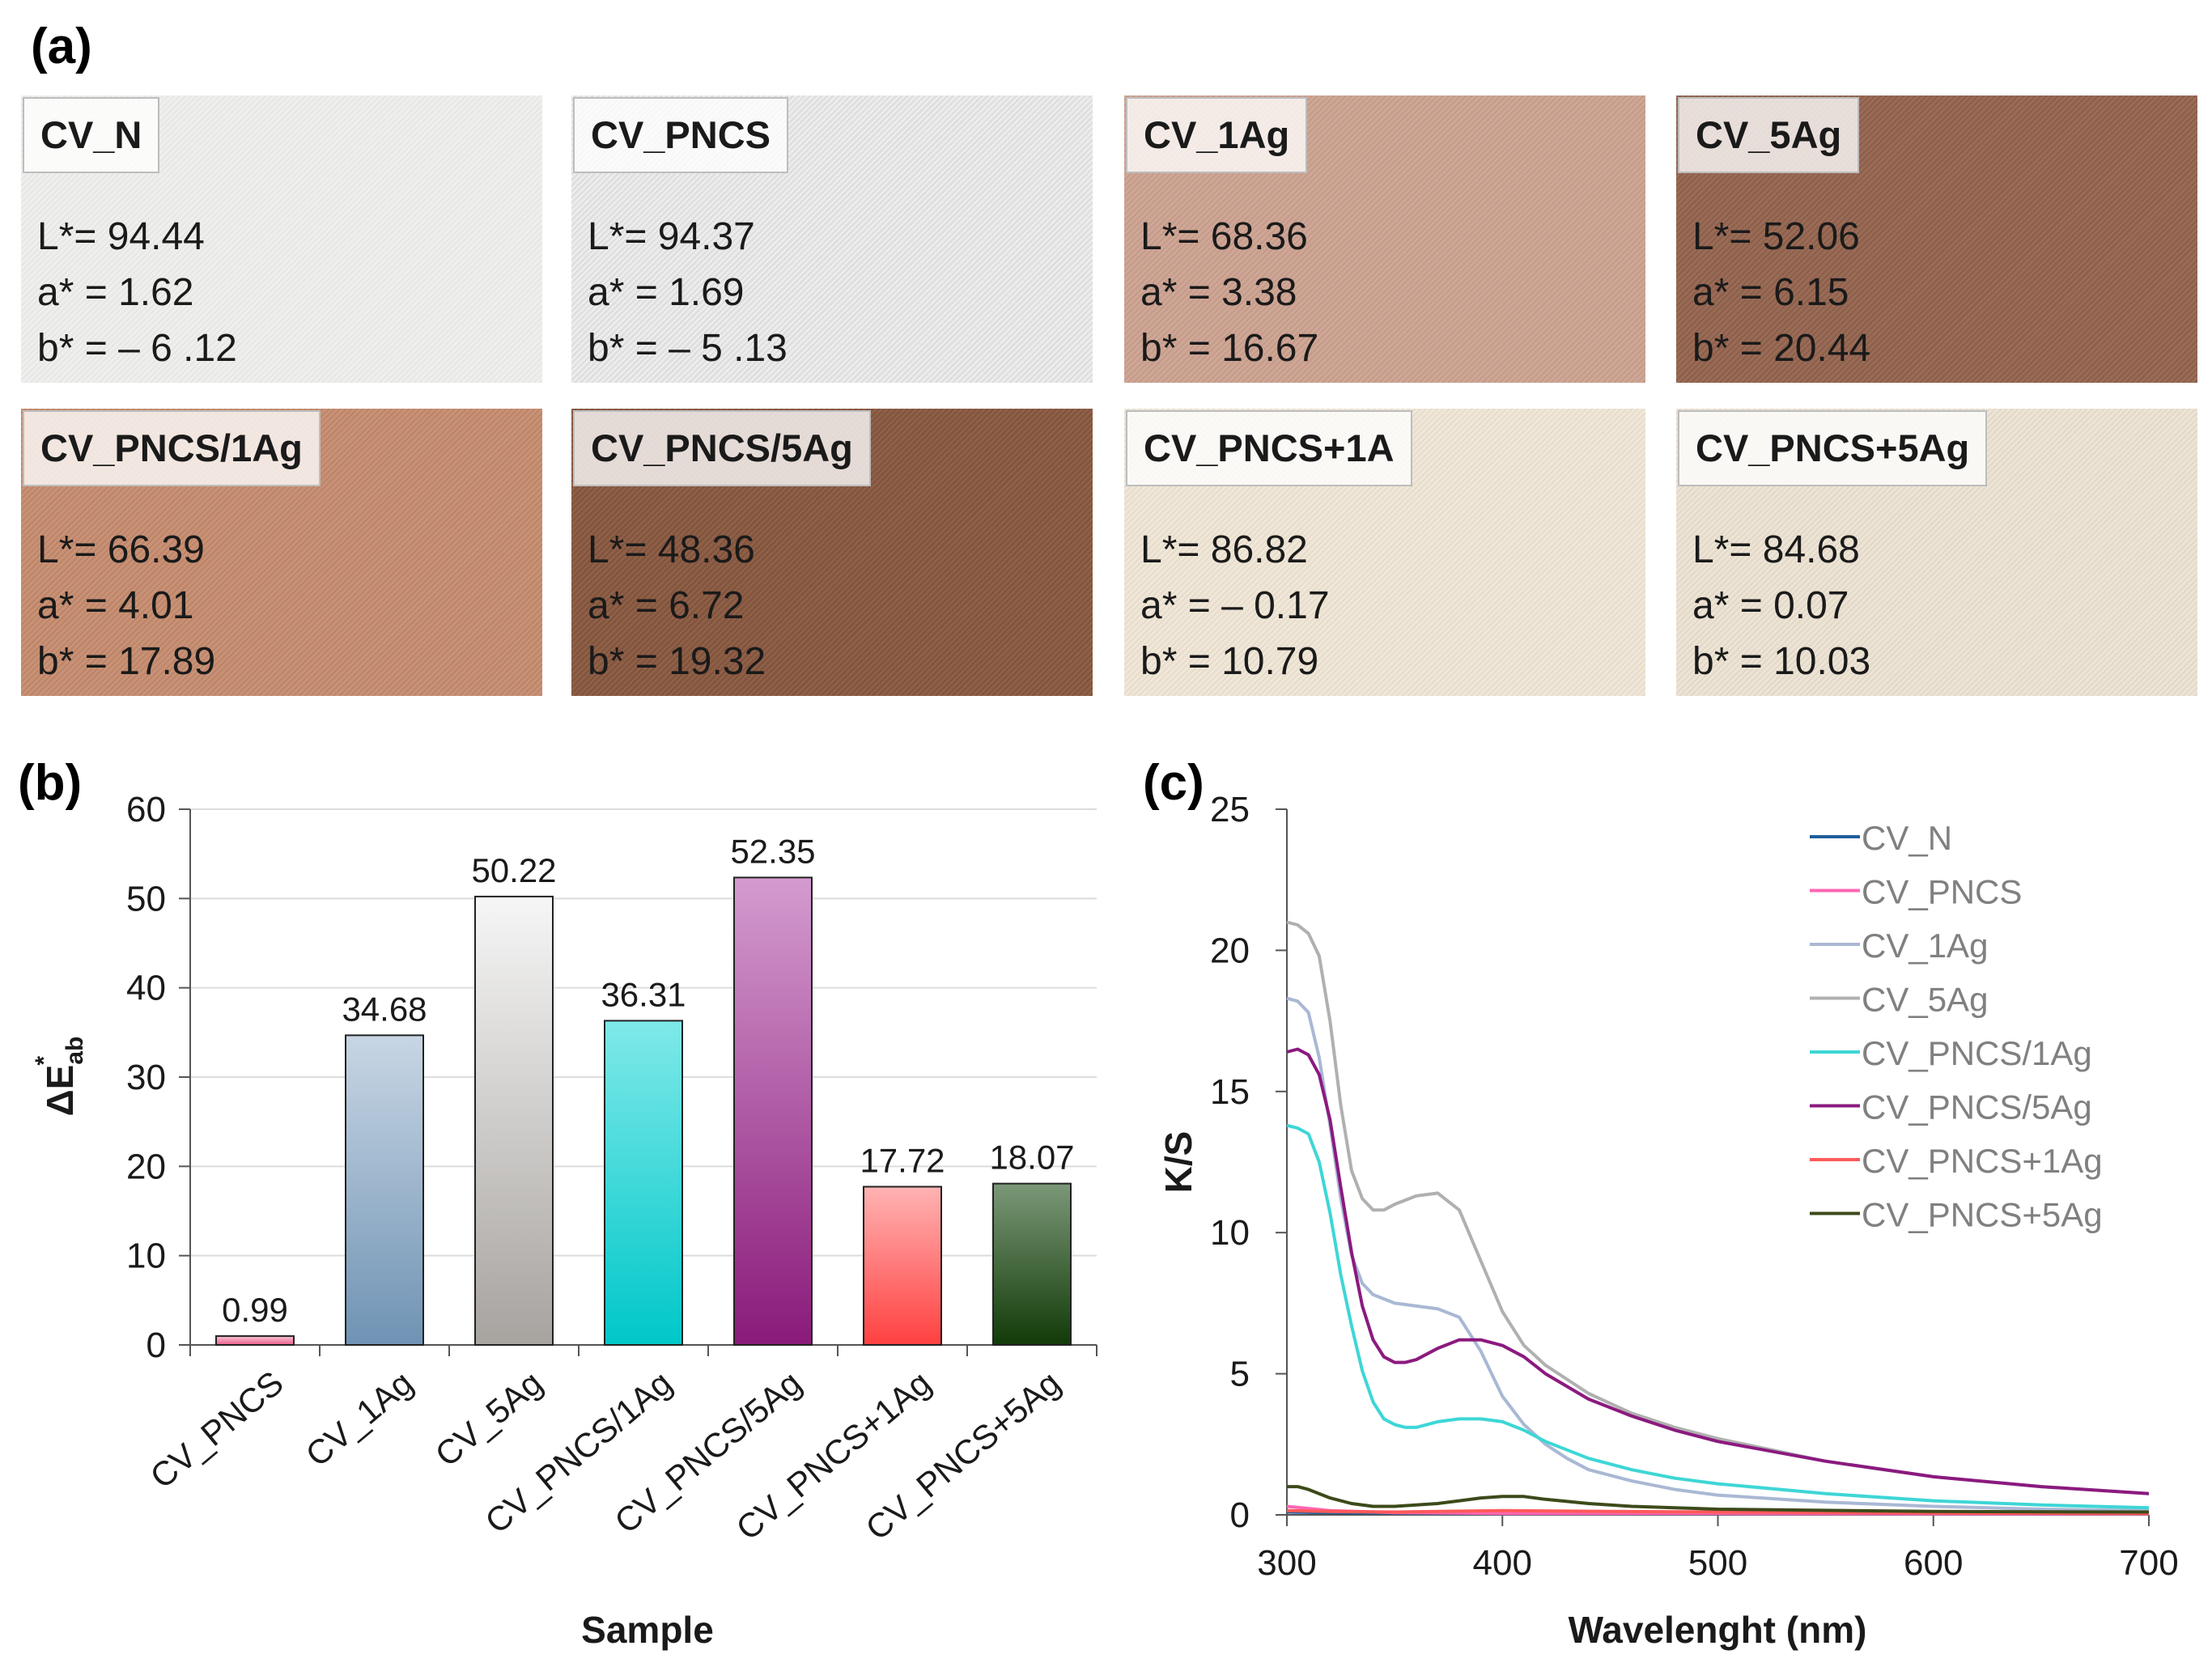  What do you see at coordinates (1224, 237) in the screenshot?
I see `swatch-l-value: L*= 68.36` at bounding box center [1224, 237].